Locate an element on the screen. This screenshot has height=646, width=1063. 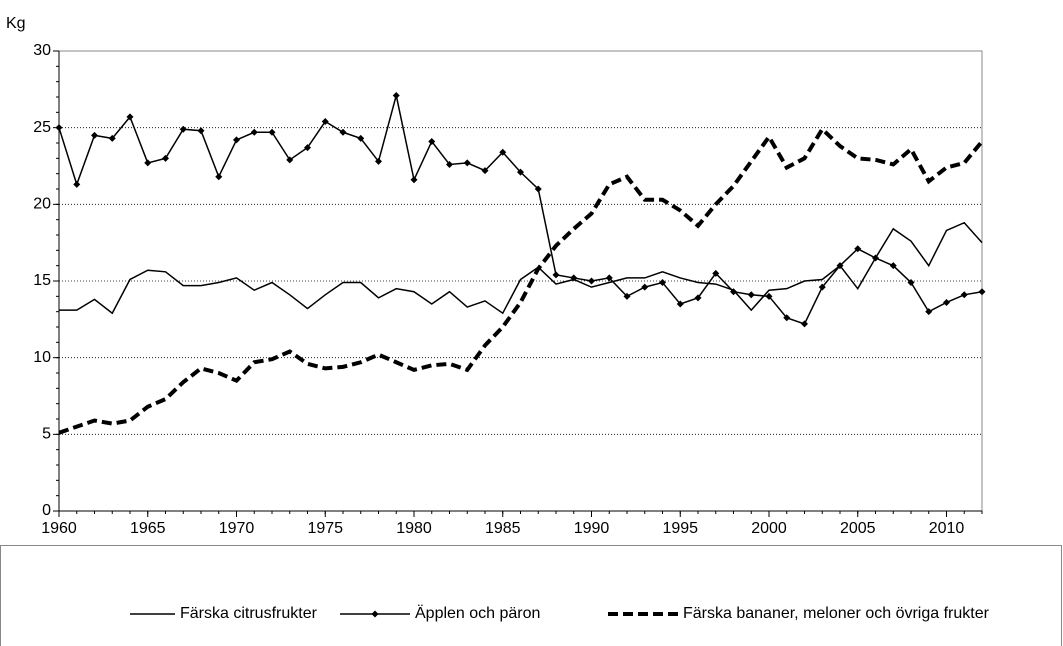
y-tick-label: 0 is located at coordinates (46, 510).